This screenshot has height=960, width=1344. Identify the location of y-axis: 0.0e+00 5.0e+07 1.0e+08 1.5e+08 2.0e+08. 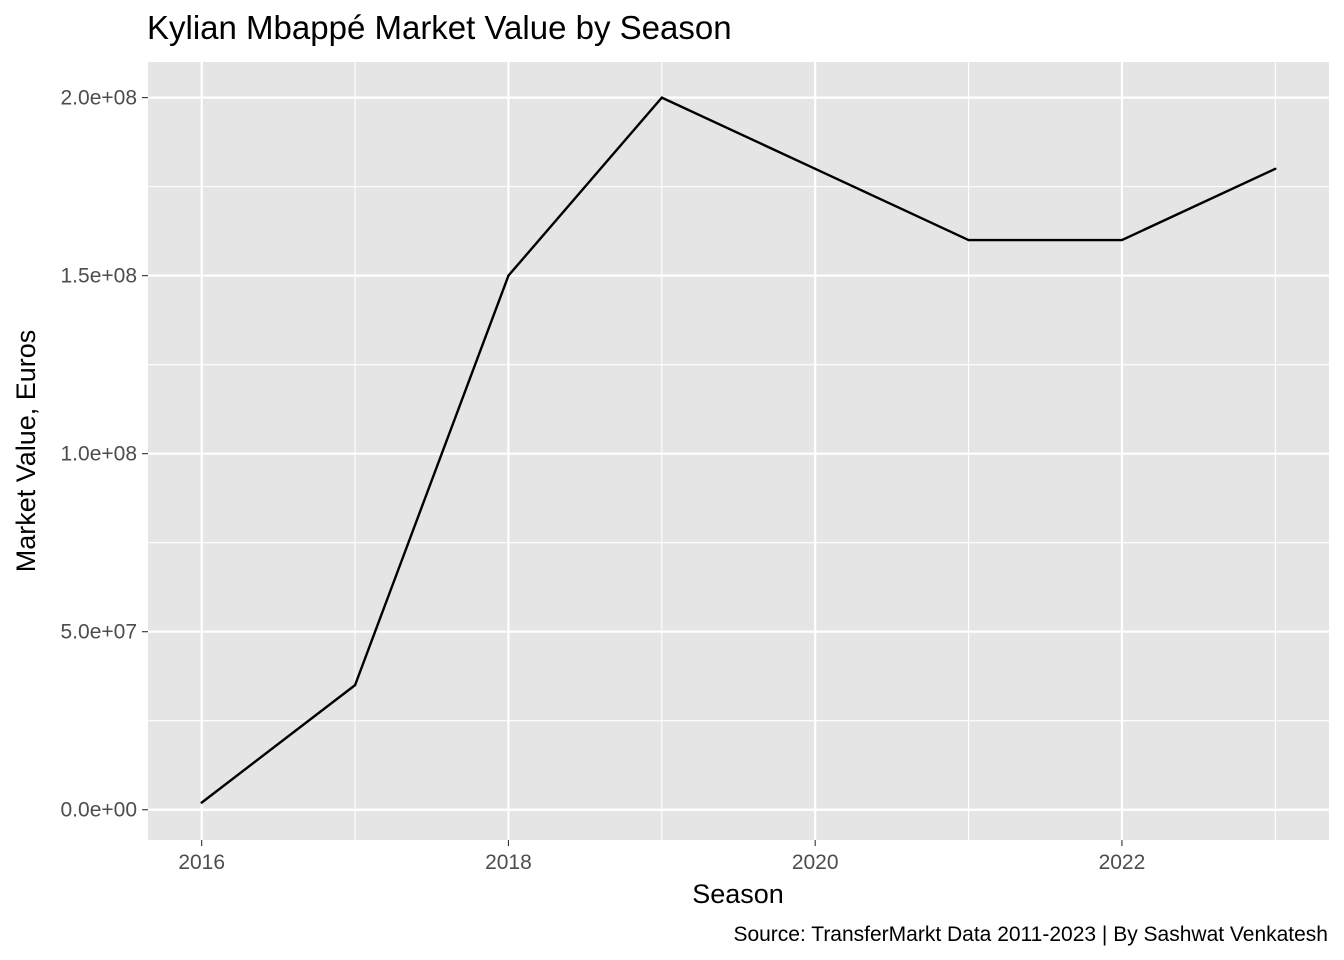
(104, 454).